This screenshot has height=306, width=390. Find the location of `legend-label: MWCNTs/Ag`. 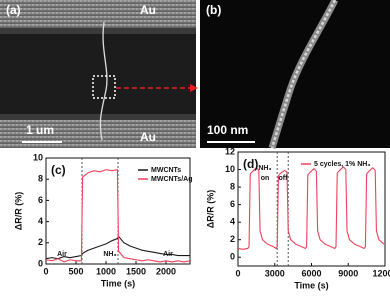

legend-label: MWCNTs/Ag is located at coordinates (171, 179).